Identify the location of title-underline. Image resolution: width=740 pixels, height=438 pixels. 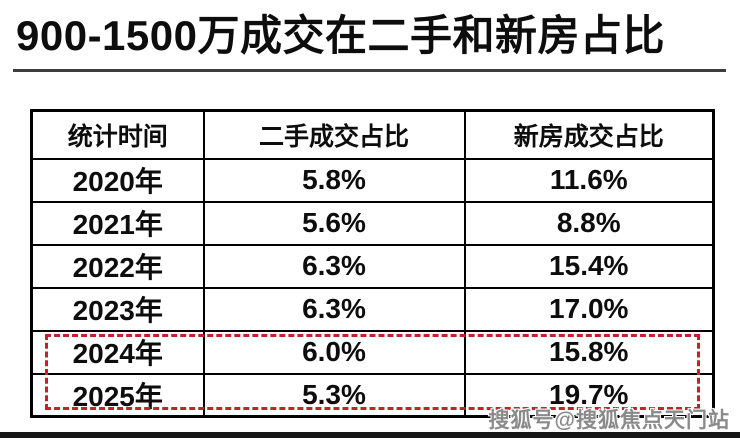
(369, 70).